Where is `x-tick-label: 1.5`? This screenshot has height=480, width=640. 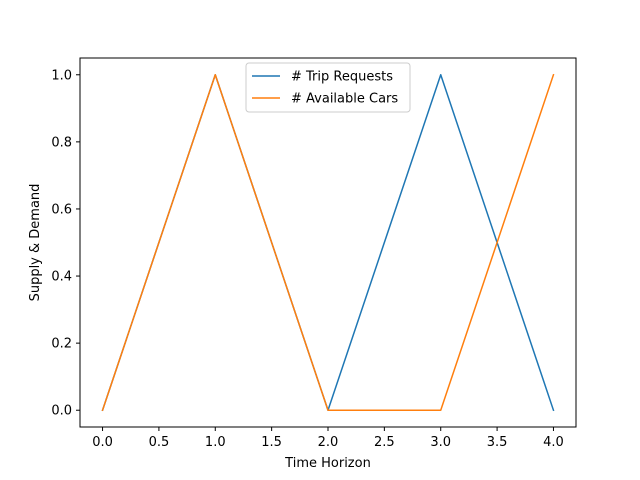
x-tick-label: 1.5 is located at coordinates (271, 442).